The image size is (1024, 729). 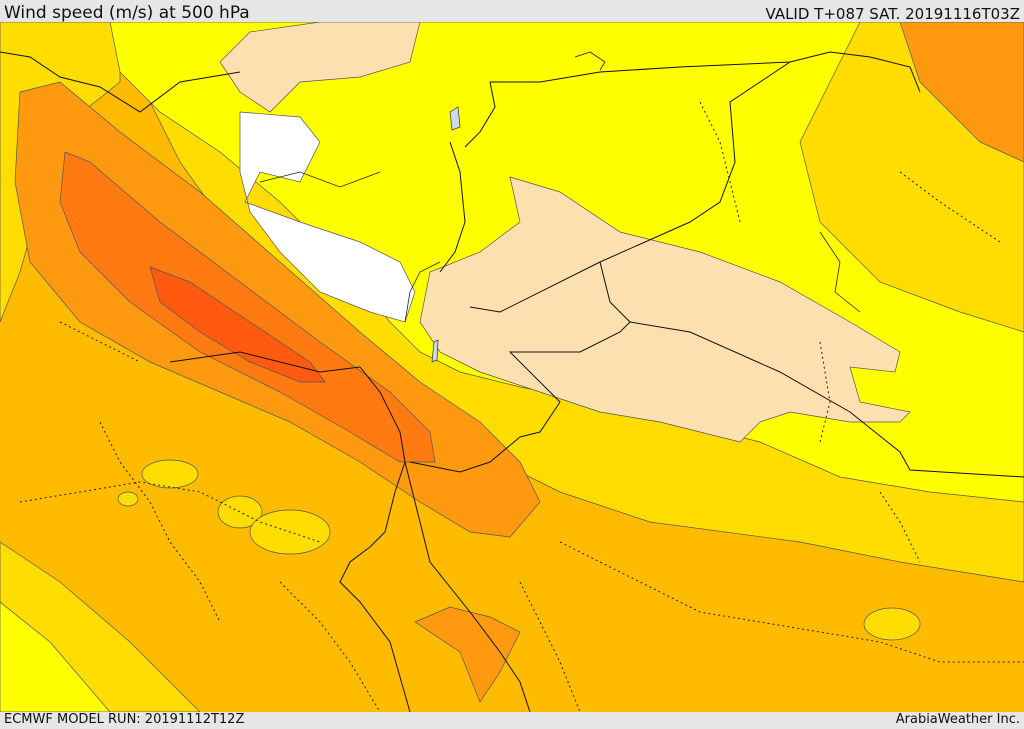 I want to click on map-title: Wind speed (m/s) at 500 hPa, so click(x=127, y=13).